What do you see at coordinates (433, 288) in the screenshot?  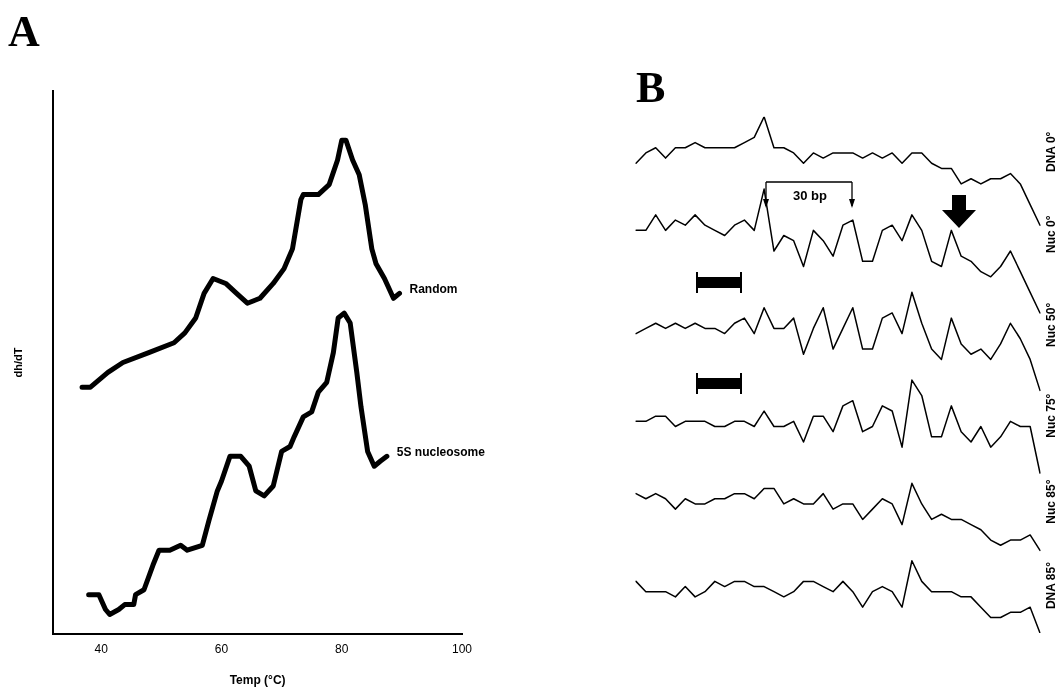 I see `series-label: Random` at bounding box center [433, 288].